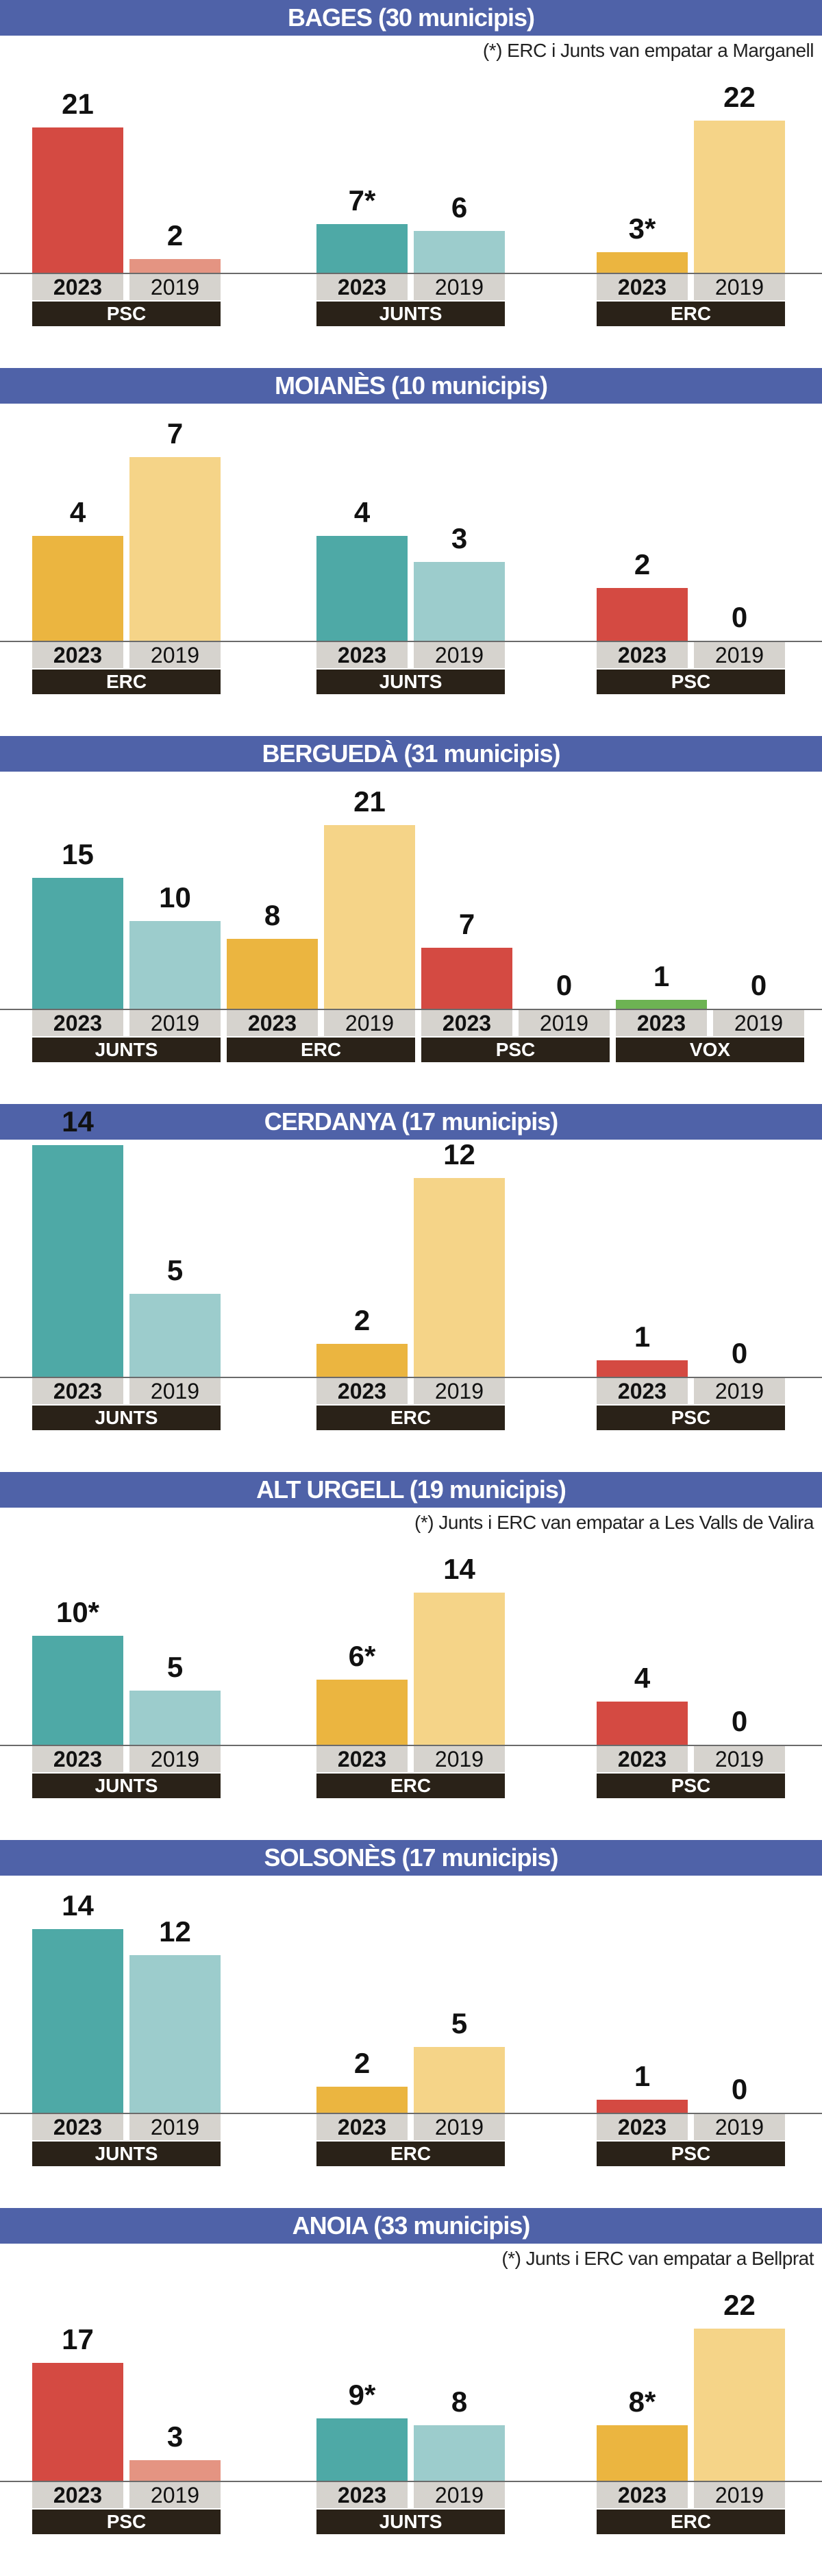  What do you see at coordinates (77, 1613) in the screenshot?
I see `value-label: 10*` at bounding box center [77, 1613].